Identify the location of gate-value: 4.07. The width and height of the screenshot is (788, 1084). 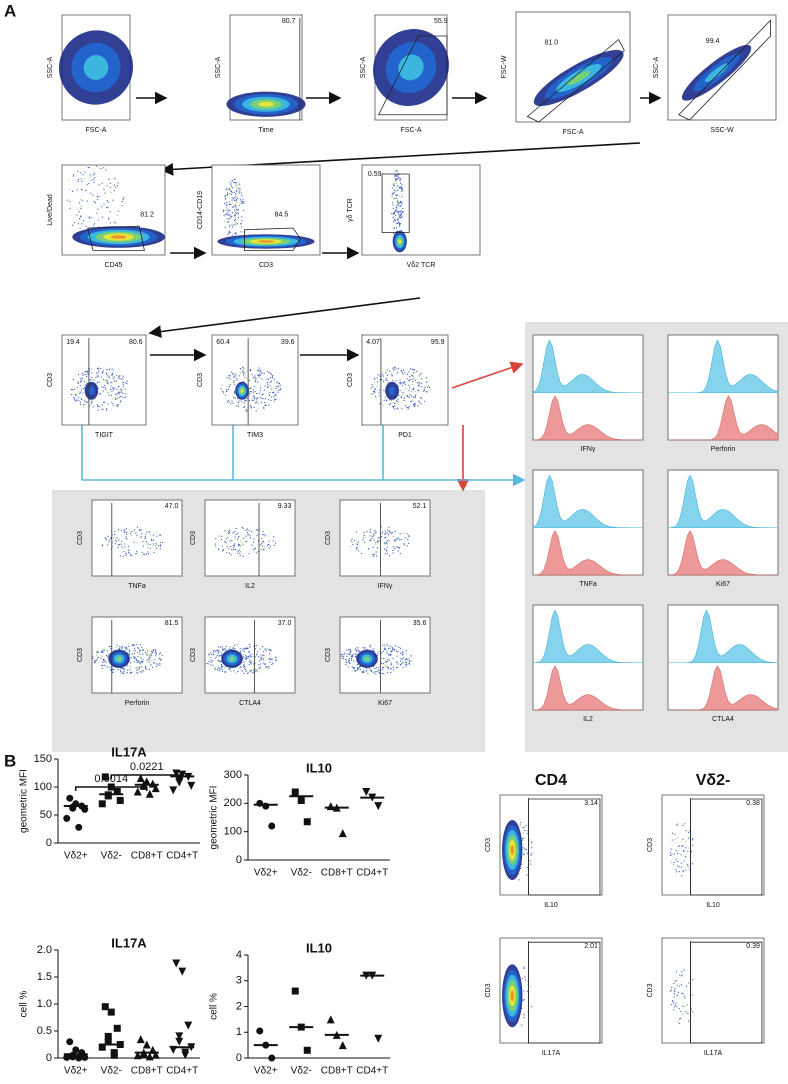
(373, 342).